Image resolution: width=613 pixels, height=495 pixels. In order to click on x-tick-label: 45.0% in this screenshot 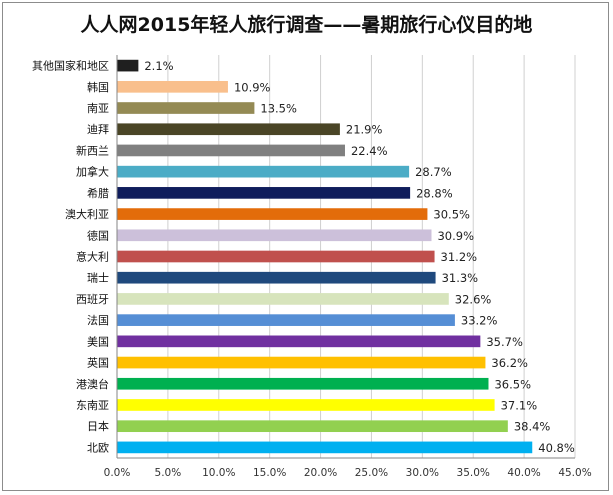, I will do `click(574, 473)`.